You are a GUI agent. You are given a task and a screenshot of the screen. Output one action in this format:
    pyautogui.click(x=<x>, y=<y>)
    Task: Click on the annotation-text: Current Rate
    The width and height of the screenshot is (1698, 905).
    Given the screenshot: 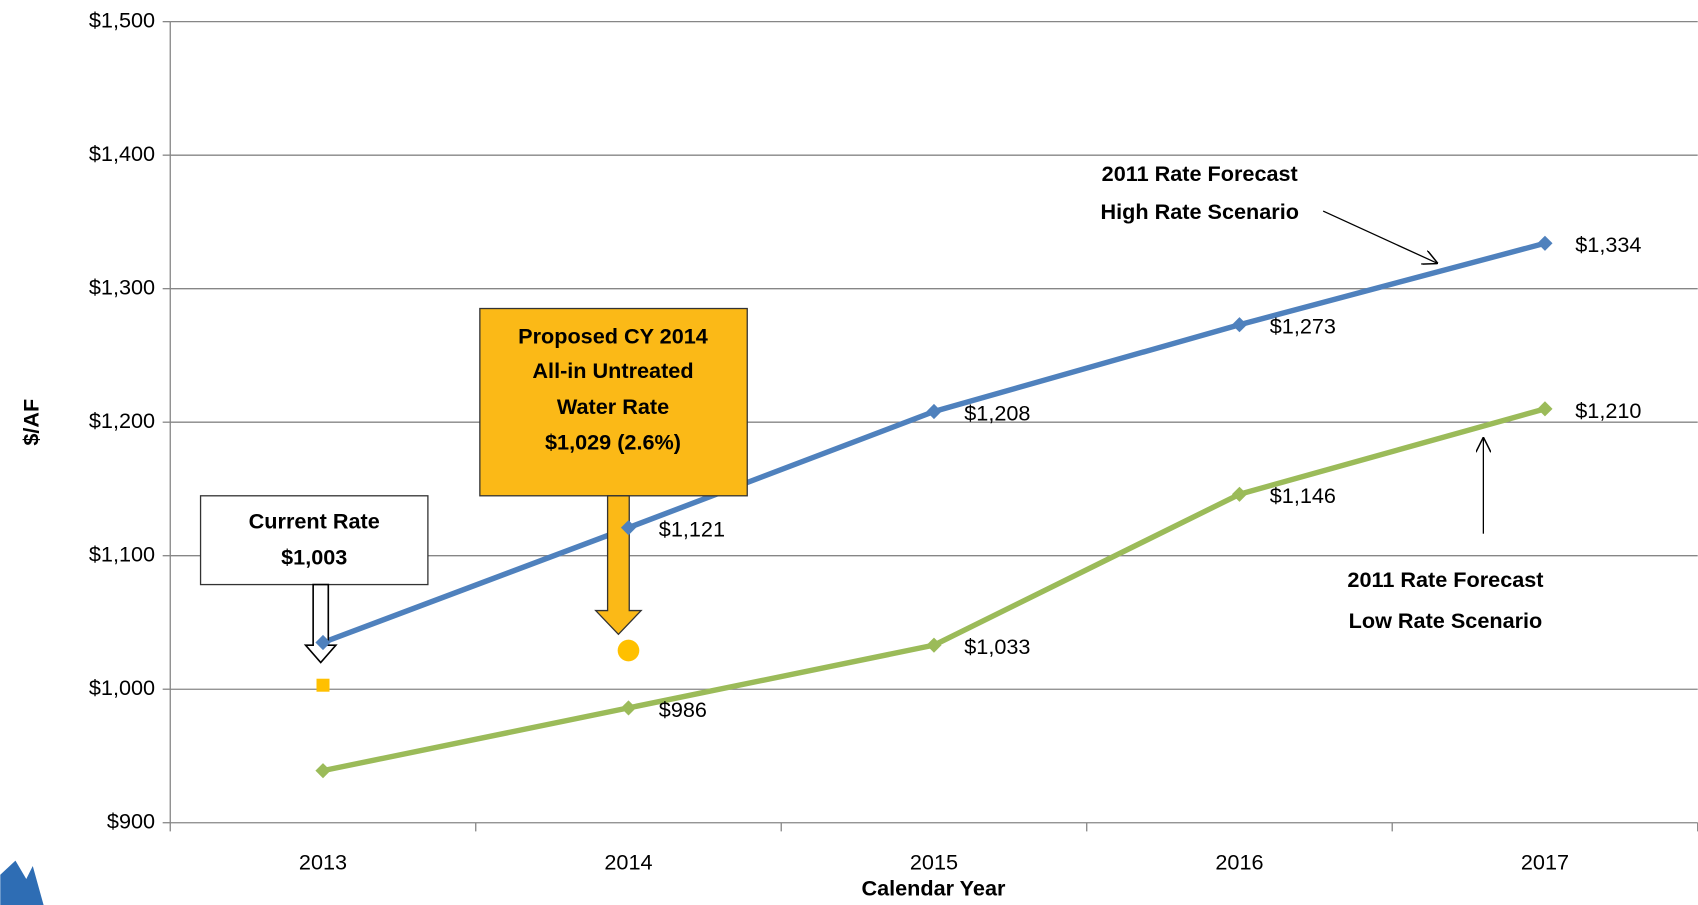 What is the action you would take?
    pyautogui.click(x=314, y=521)
    